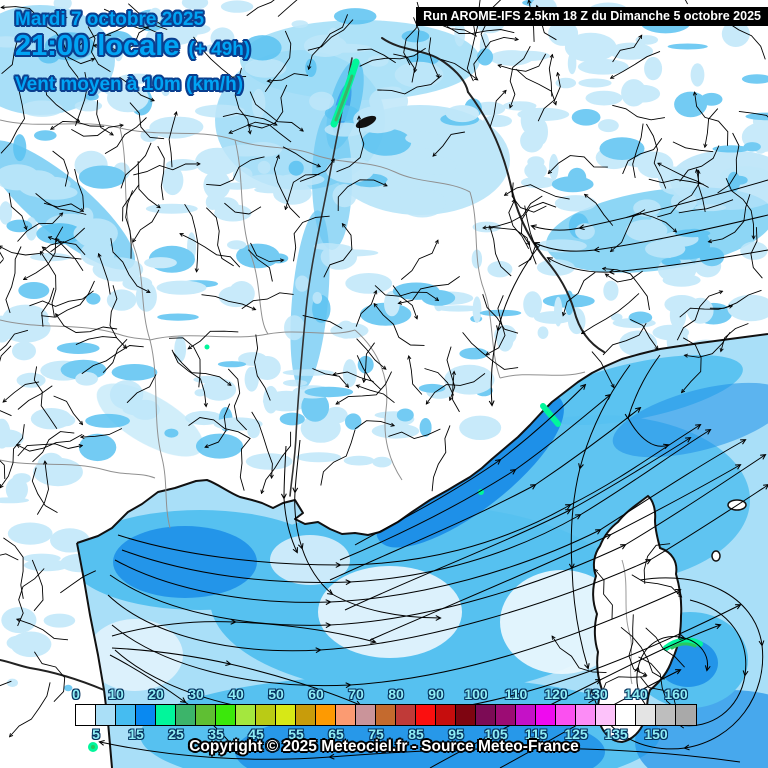 This screenshot has height=768, width=768. What do you see at coordinates (716, 556) in the screenshot?
I see `capraia-island` at bounding box center [716, 556].